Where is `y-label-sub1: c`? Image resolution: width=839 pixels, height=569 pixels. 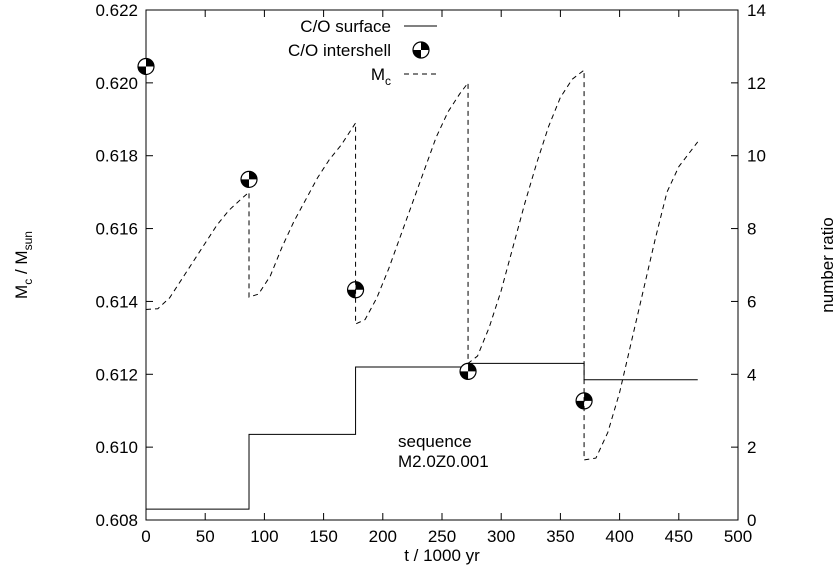
y-label-sub1: c is located at coordinates (28, 282).